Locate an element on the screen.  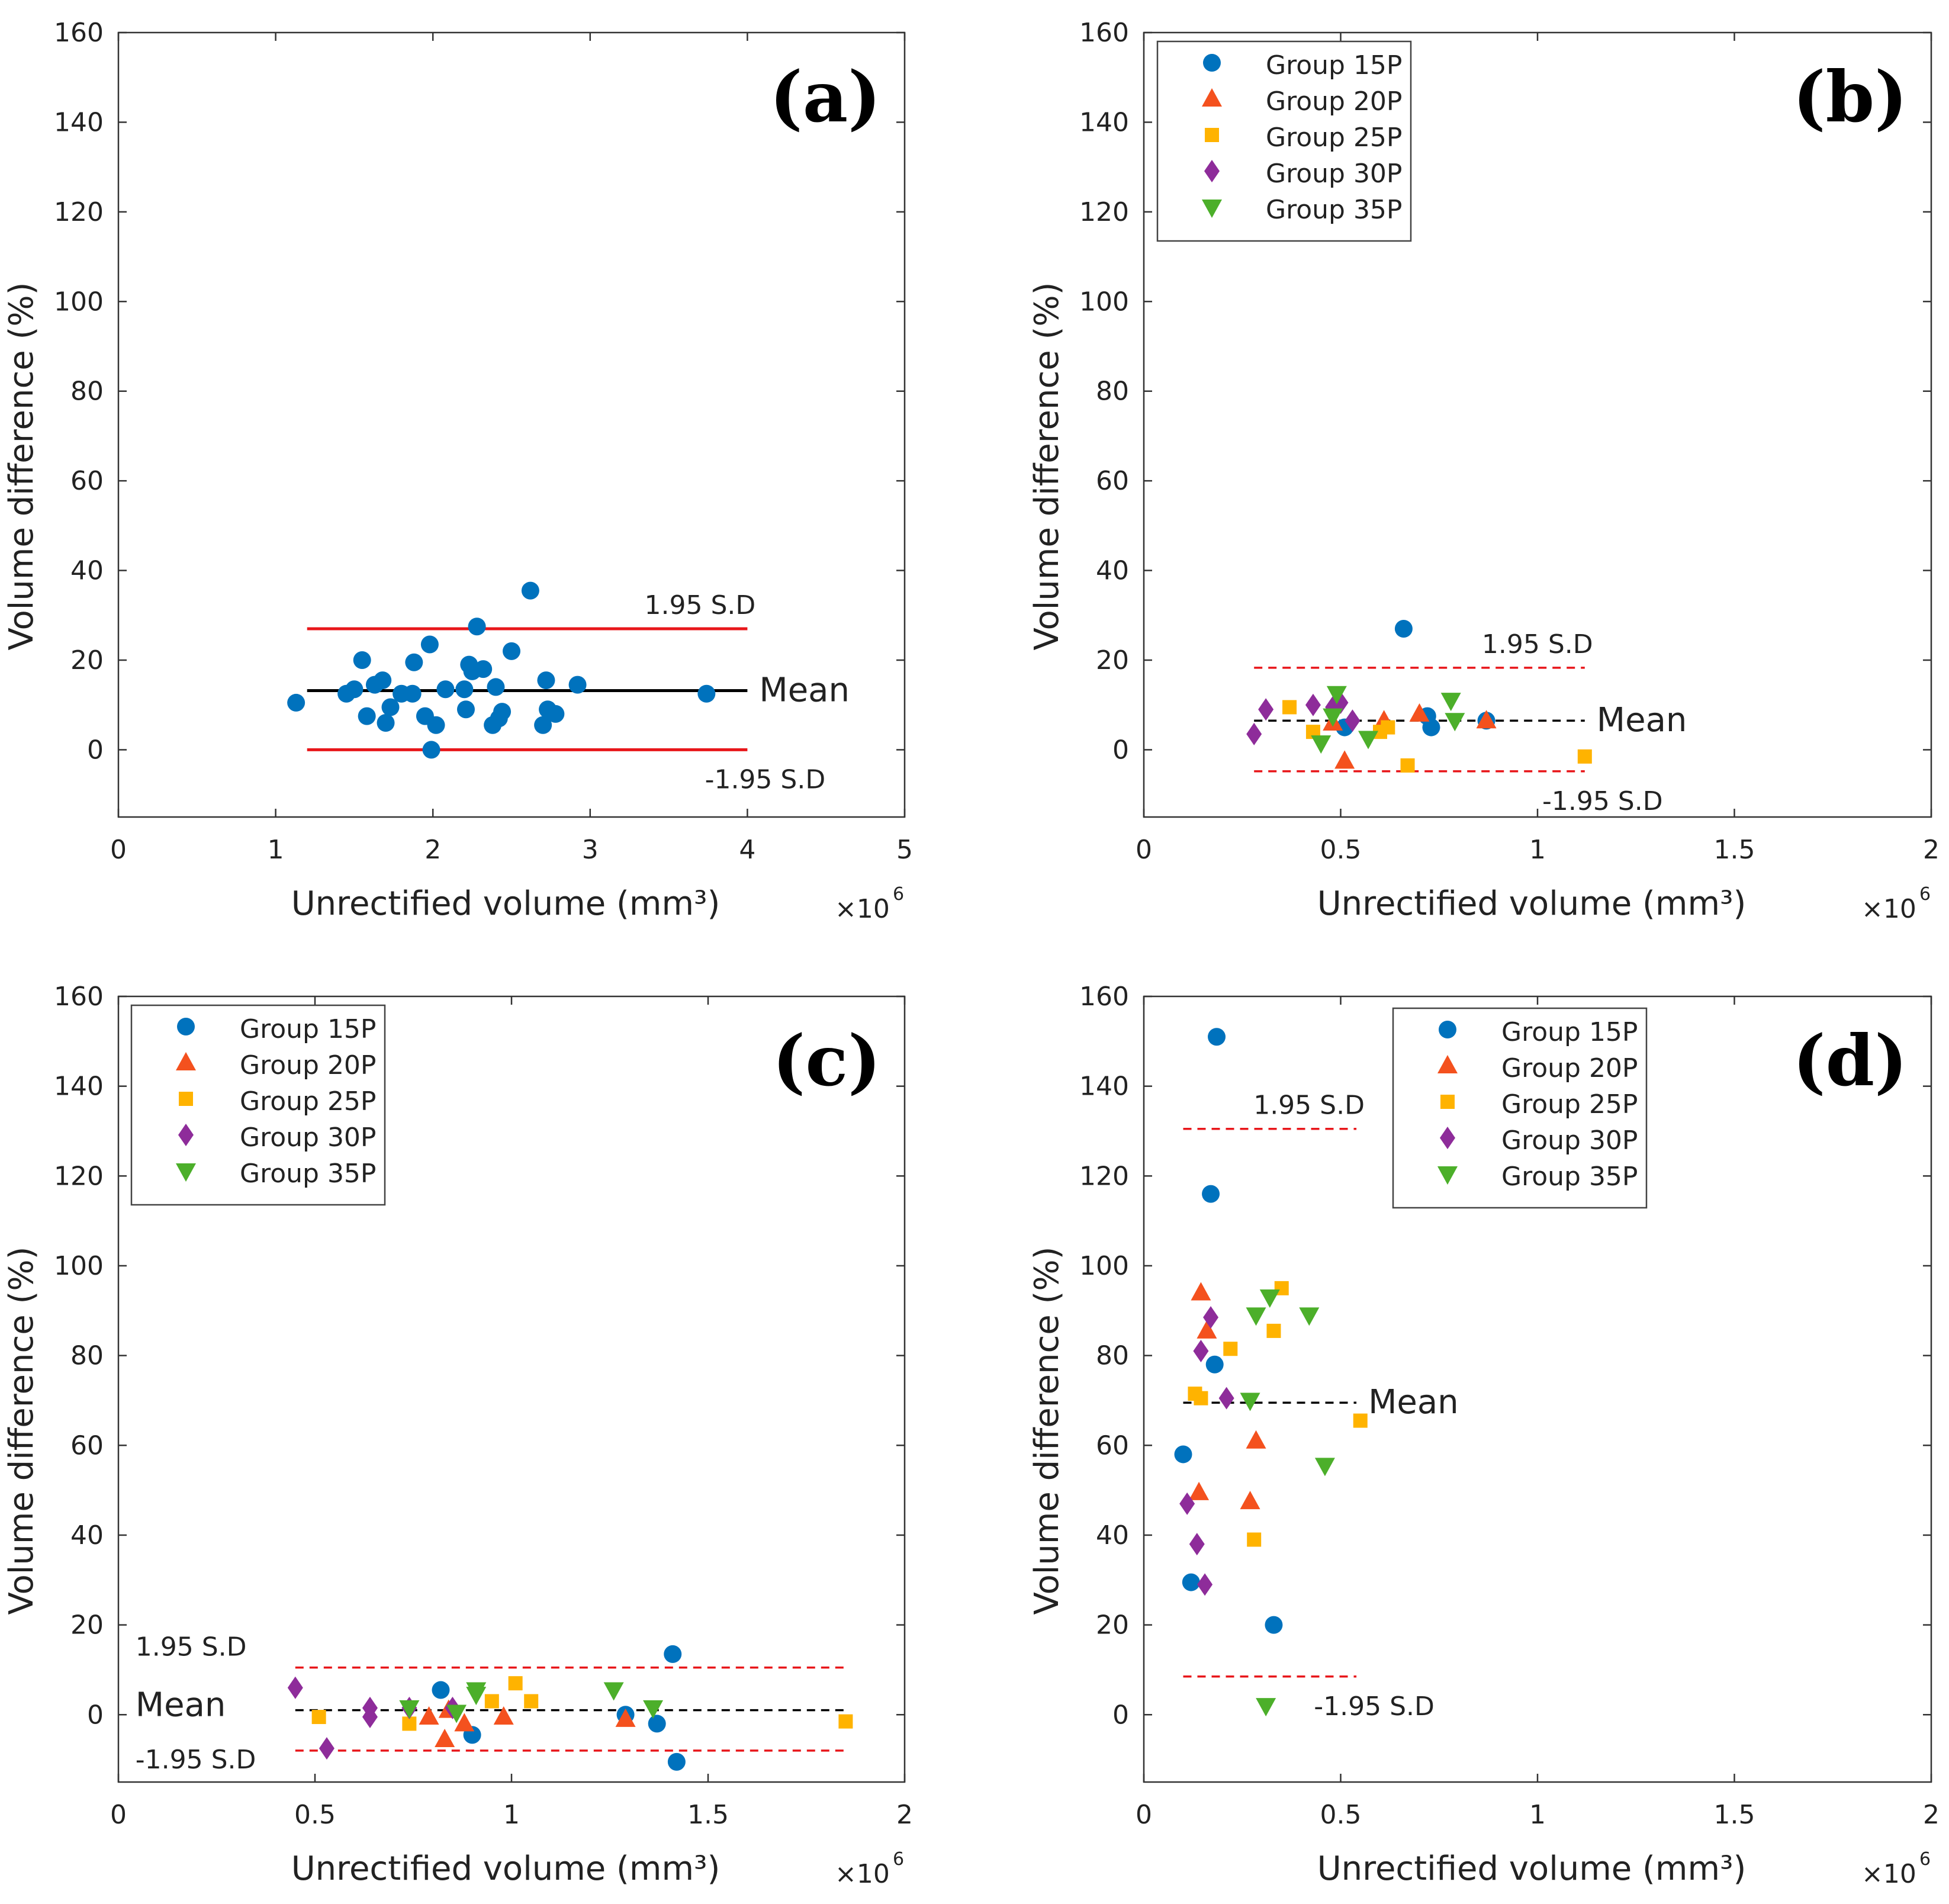
upper-line-label: 1.95 S.D is located at coordinates (191, 1647).